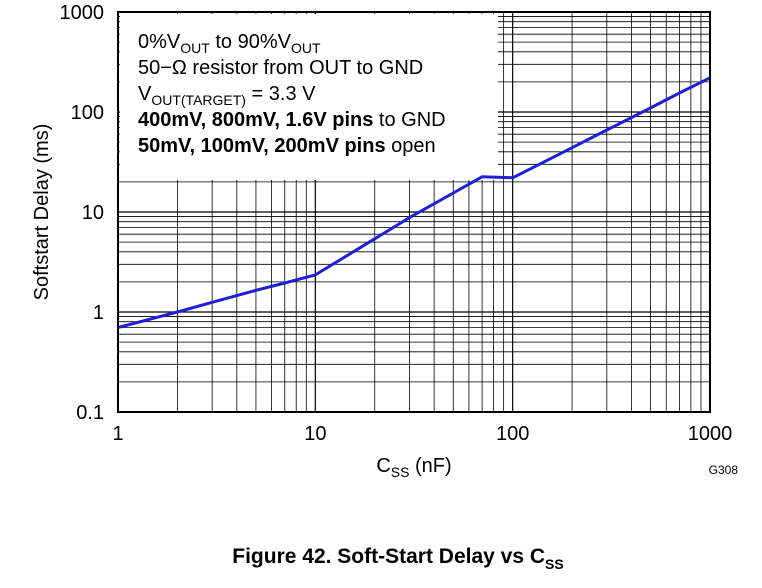 The width and height of the screenshot is (762, 588). What do you see at coordinates (710, 434) in the screenshot?
I see `x-tick-label: 1000` at bounding box center [710, 434].